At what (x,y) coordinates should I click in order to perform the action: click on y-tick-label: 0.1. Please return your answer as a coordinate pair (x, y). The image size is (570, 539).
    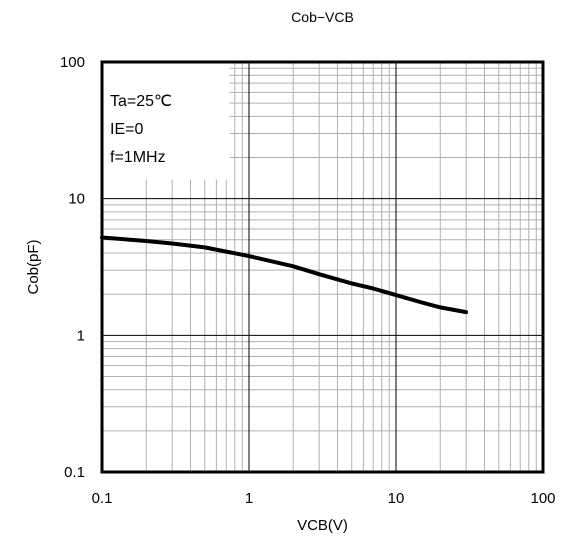
    Looking at the image, I should click on (74, 472).